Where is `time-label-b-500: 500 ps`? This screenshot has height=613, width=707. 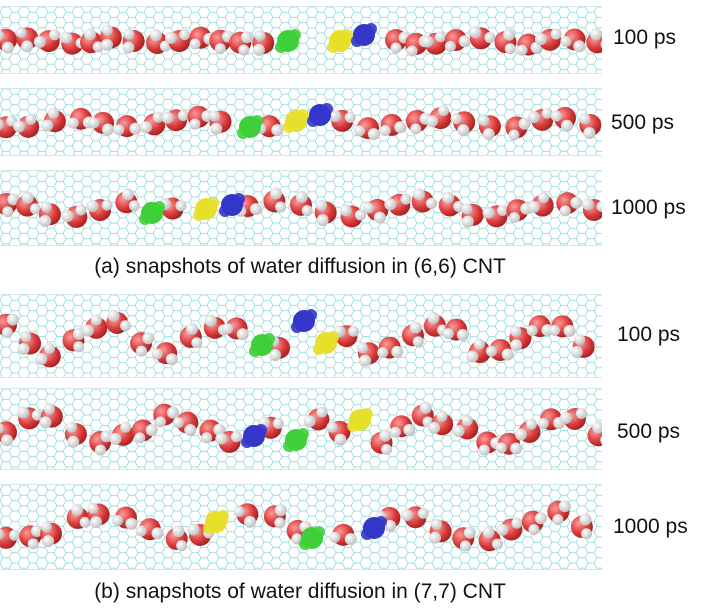 time-label-b-500: 500 ps is located at coordinates (649, 431).